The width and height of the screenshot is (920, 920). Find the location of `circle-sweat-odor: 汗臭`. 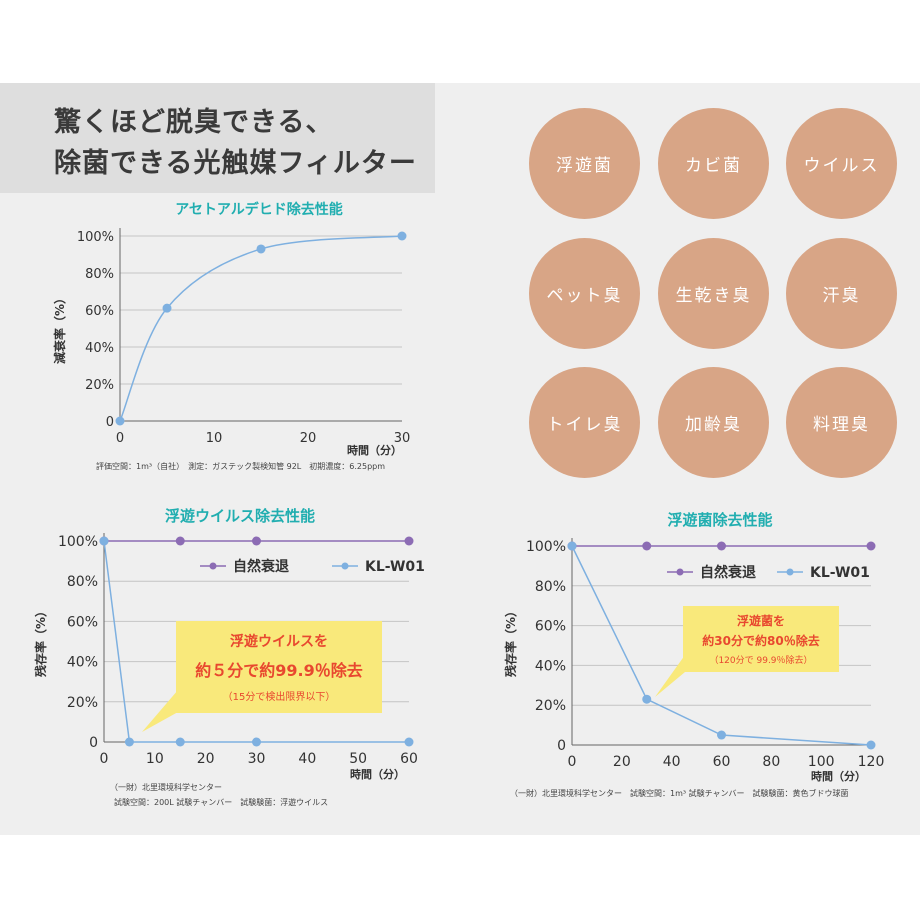

circle-sweat-odor: 汗臭 is located at coordinates (841, 293).